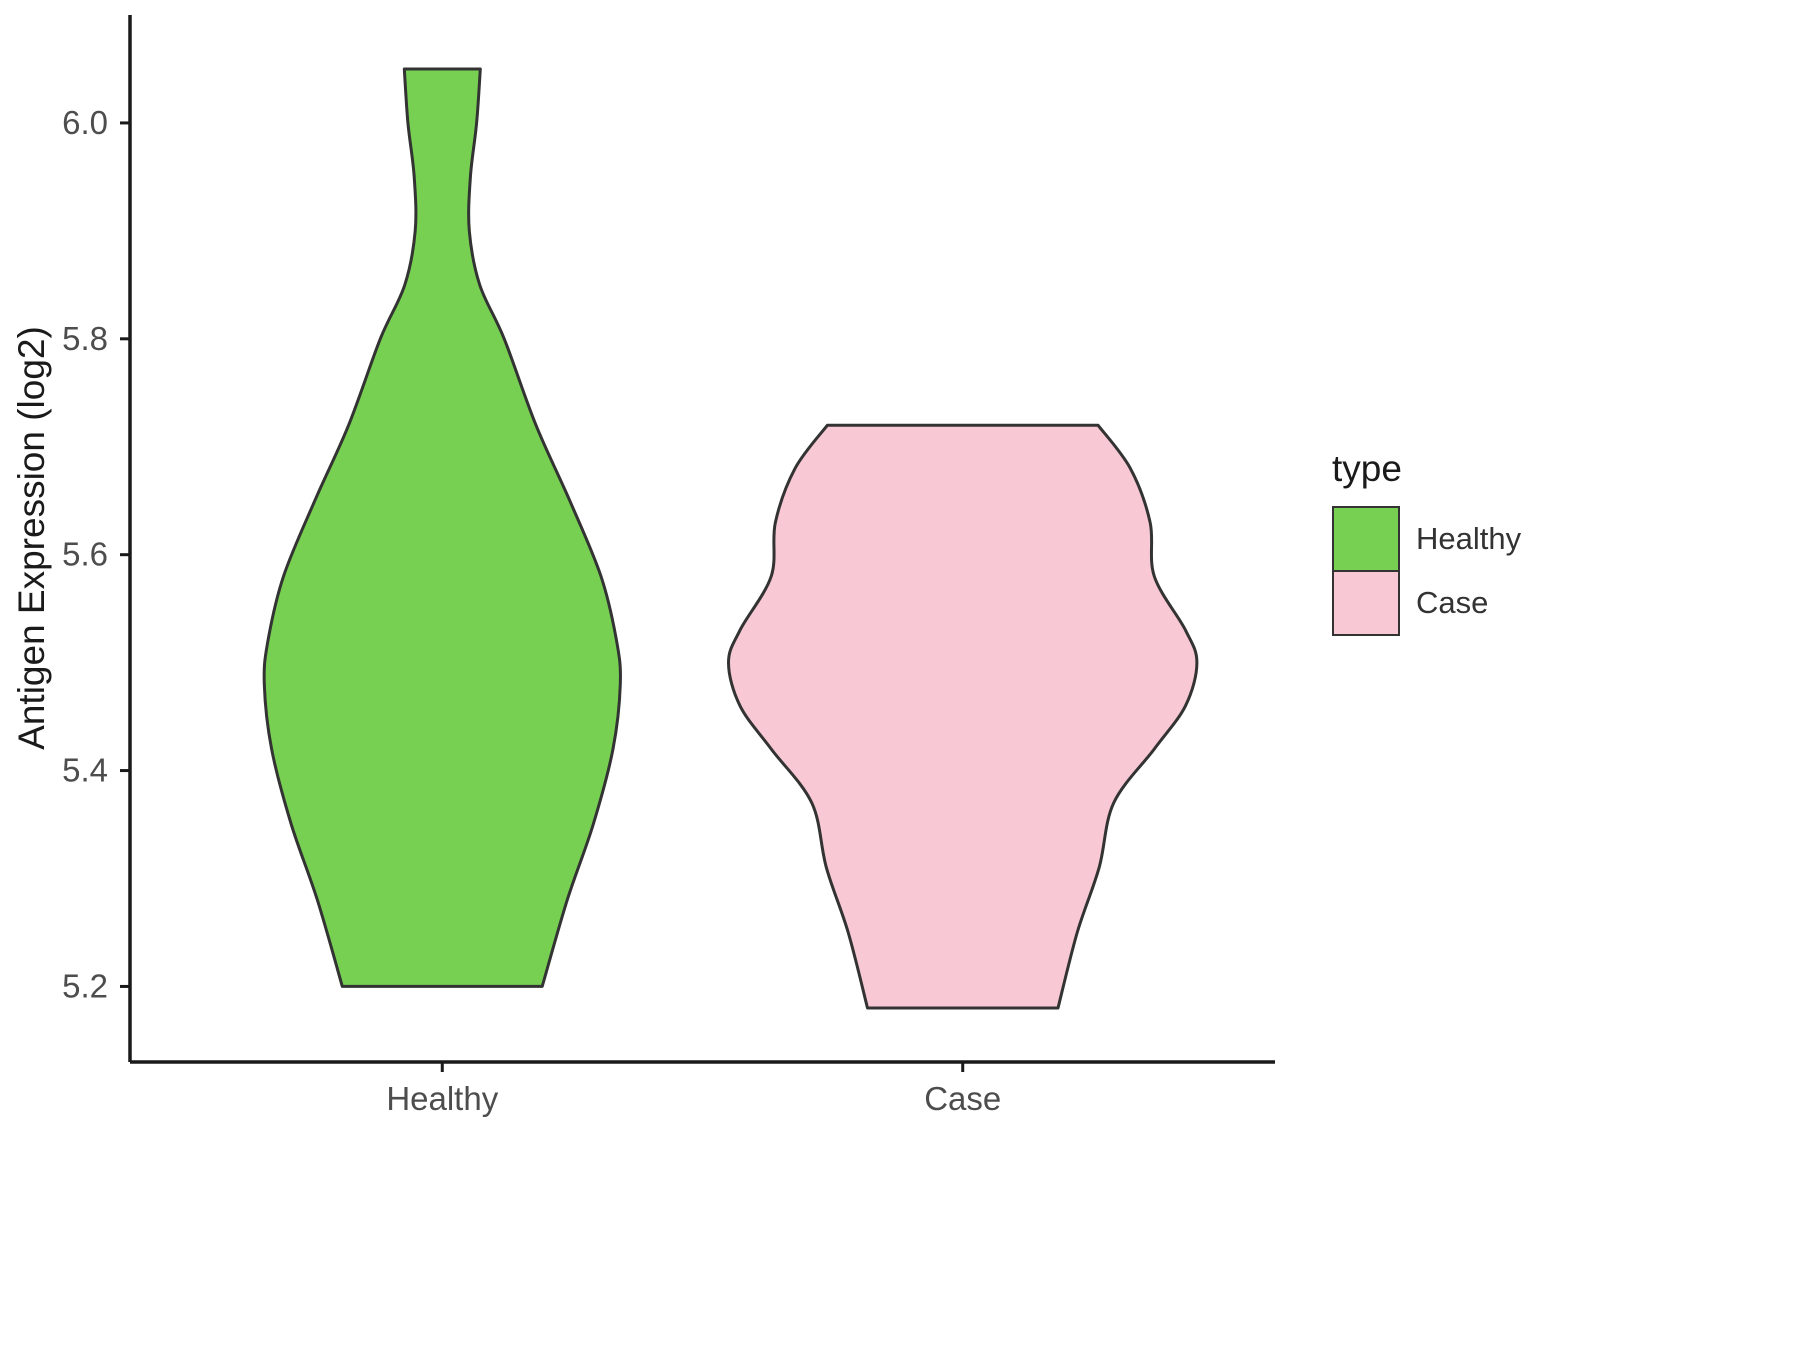  Describe the element at coordinates (1367, 468) in the screenshot. I see `legend-title: type` at that location.